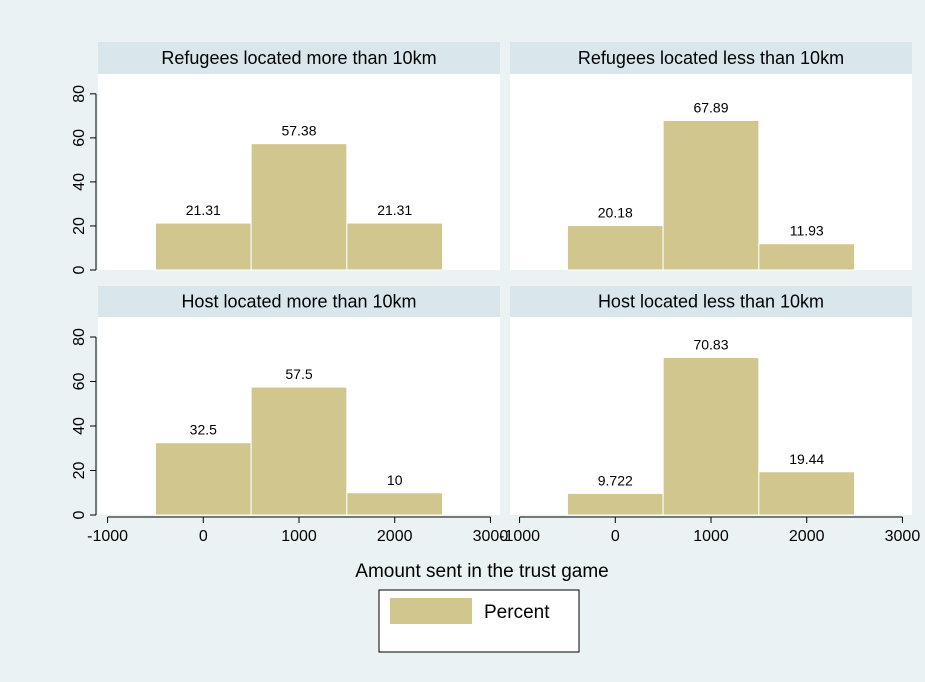  Describe the element at coordinates (807, 231) in the screenshot. I see `bar-value-label: 11.93` at that location.